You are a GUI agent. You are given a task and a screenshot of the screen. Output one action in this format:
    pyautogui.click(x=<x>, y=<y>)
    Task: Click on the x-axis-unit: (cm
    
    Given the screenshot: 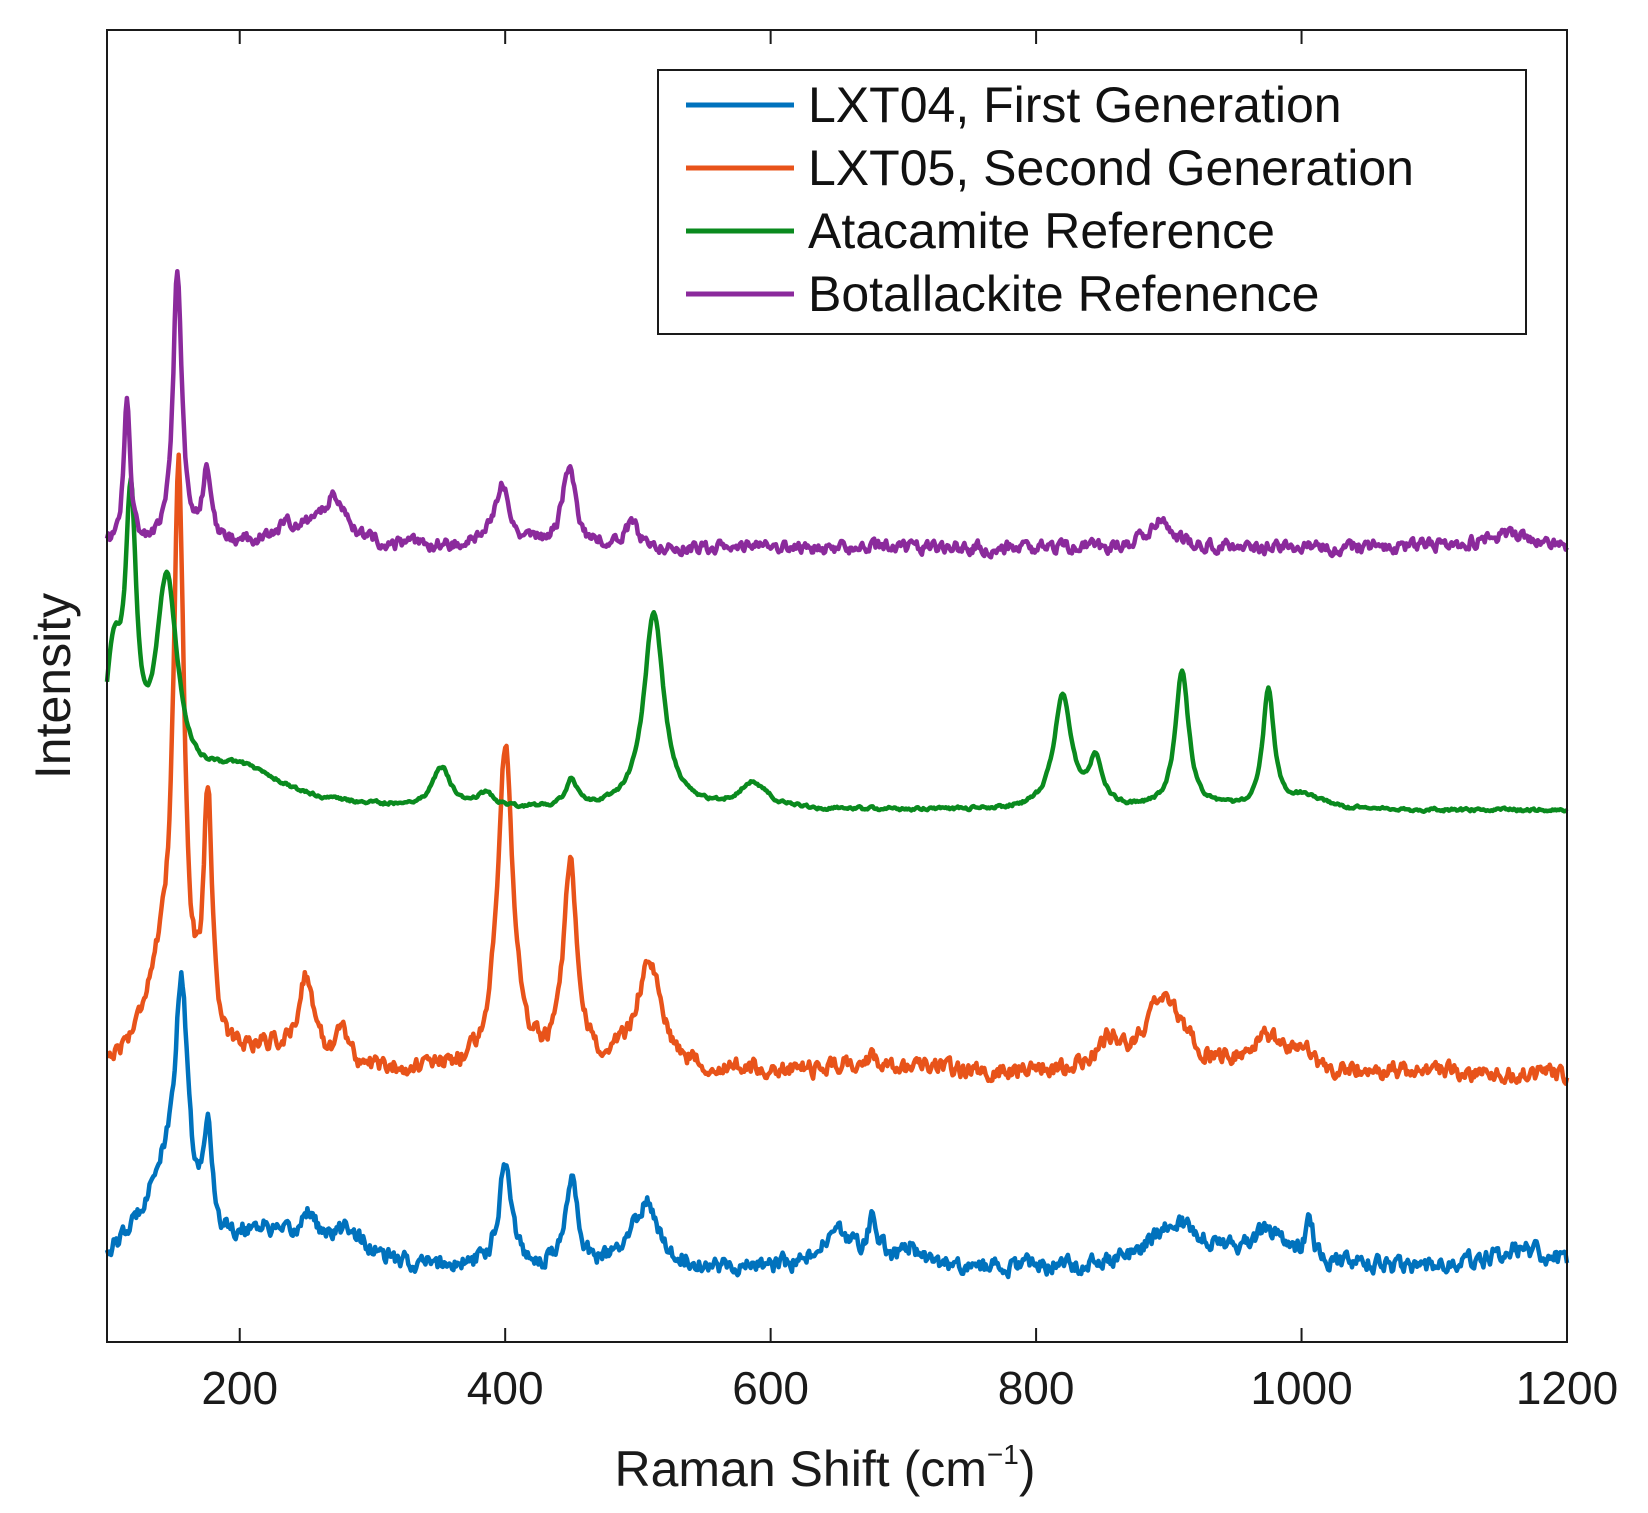 What is the action you would take?
    pyautogui.click(x=945, y=1469)
    